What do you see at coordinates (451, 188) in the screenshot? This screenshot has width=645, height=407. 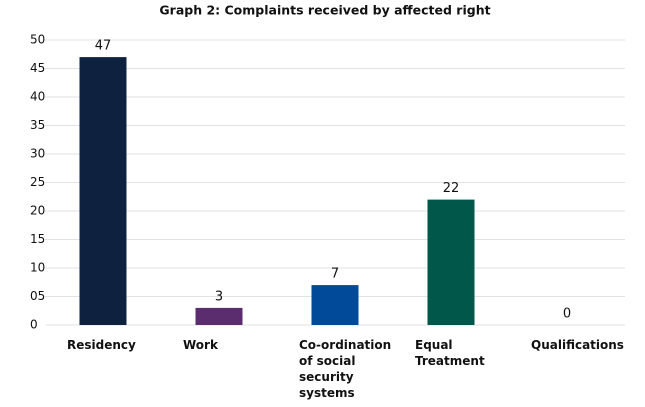 I see `data-label: 22` at bounding box center [451, 188].